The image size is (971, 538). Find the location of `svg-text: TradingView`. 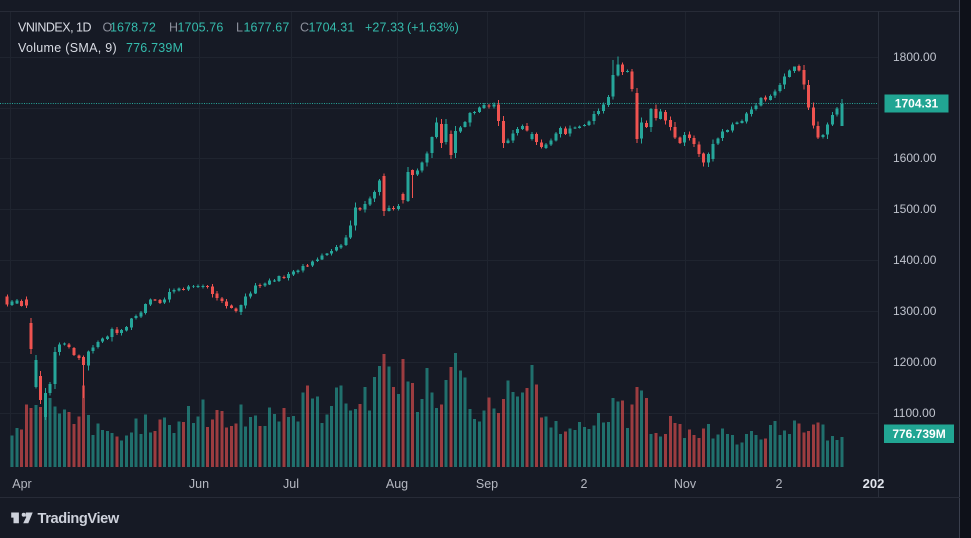

svg-text: TradingView is located at coordinates (79, 519).